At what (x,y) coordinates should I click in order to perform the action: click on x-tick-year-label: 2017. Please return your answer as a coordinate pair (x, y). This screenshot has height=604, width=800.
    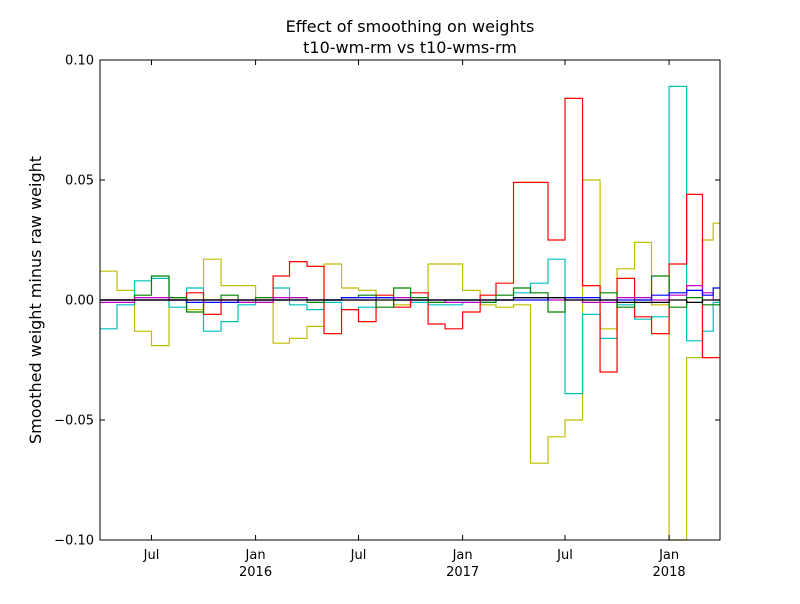
    Looking at the image, I should click on (462, 572).